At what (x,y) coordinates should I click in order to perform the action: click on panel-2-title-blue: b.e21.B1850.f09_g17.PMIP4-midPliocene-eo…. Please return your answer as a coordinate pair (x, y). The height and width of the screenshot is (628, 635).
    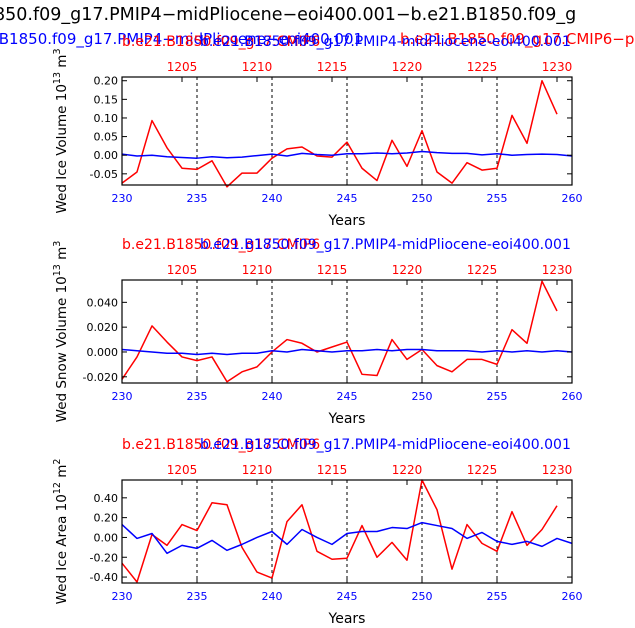
    Looking at the image, I should click on (385, 245).